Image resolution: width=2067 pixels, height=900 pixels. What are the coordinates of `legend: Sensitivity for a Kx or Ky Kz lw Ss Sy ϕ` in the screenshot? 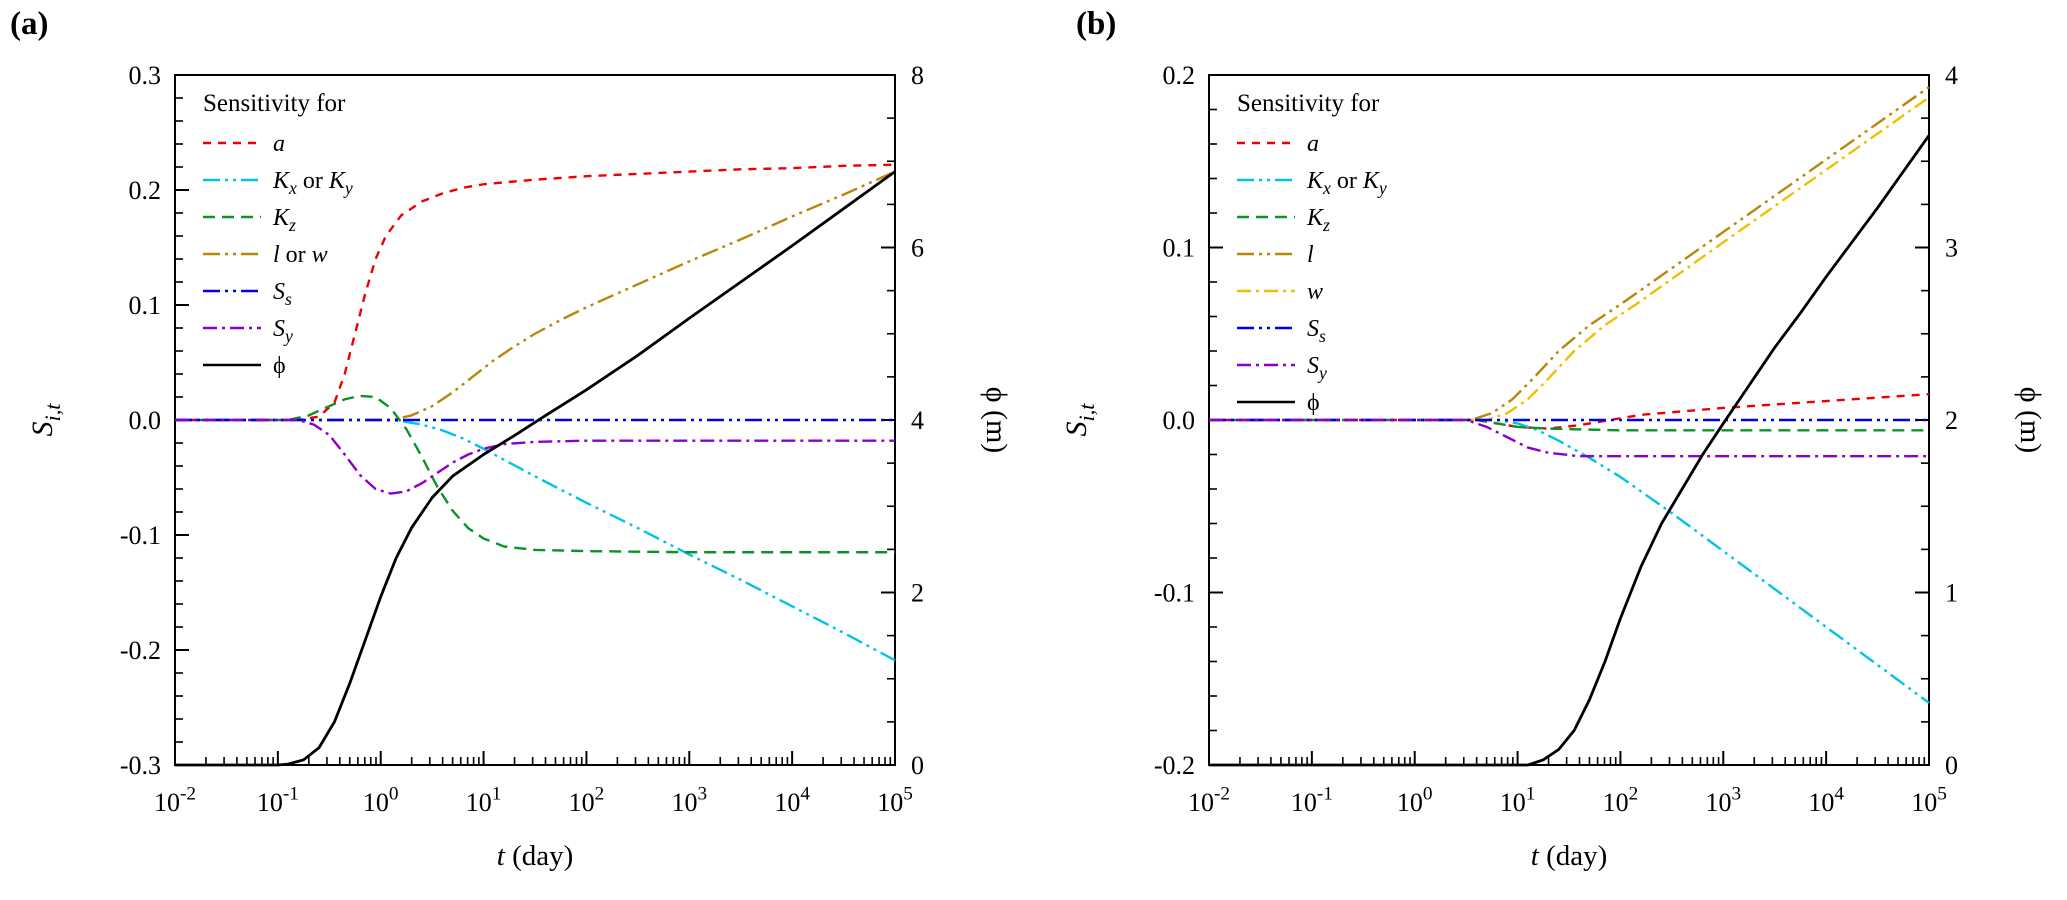 It's located at (1312, 253).